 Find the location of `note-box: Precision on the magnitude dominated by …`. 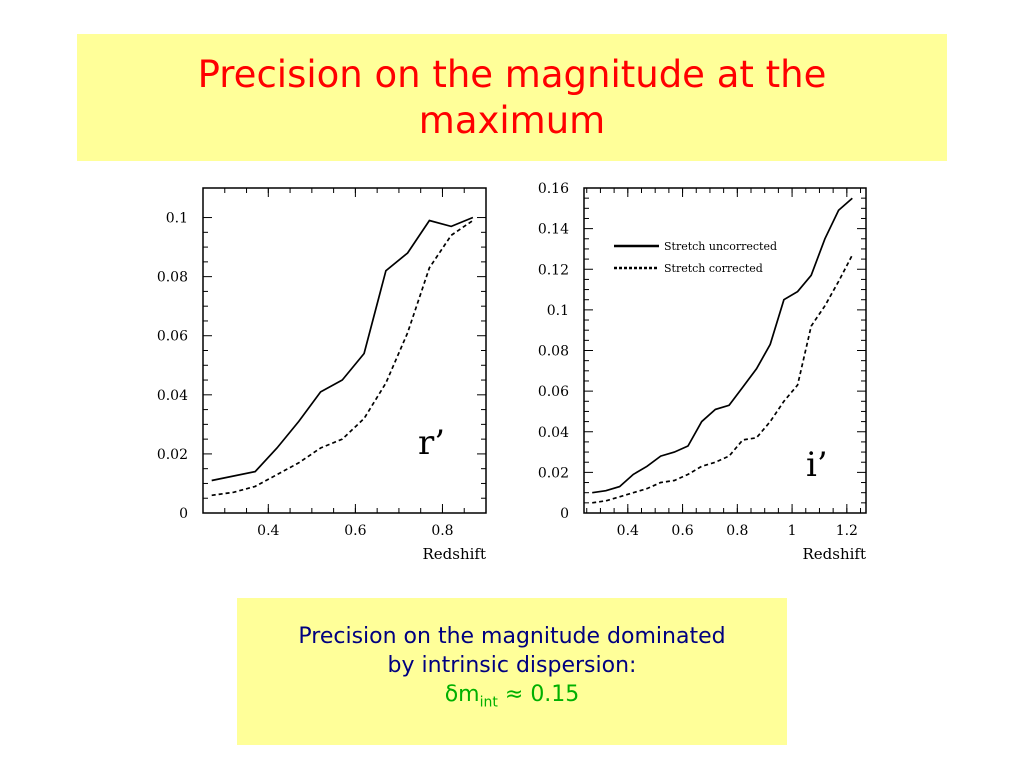

note-box: Precision on the magnitude dominated by … is located at coordinates (512, 671).